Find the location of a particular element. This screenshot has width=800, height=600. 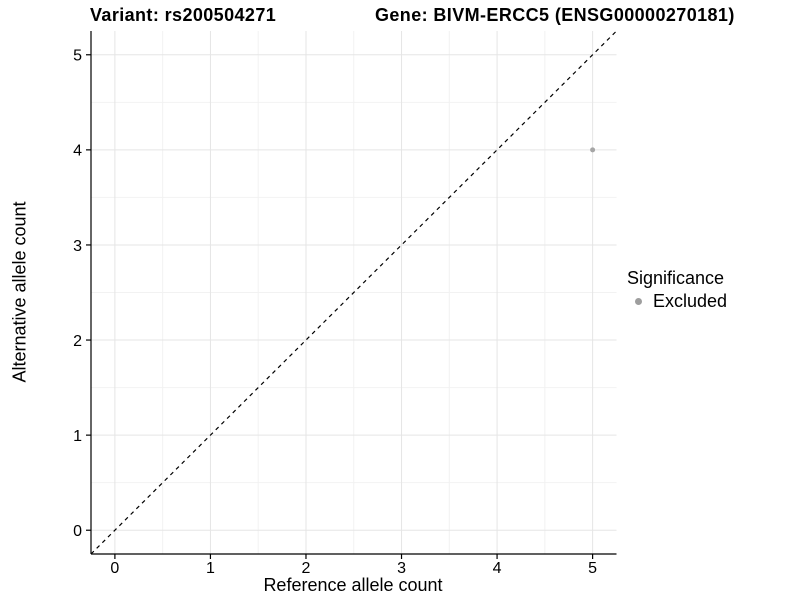

excluded-point-icon is located at coordinates (638, 301).